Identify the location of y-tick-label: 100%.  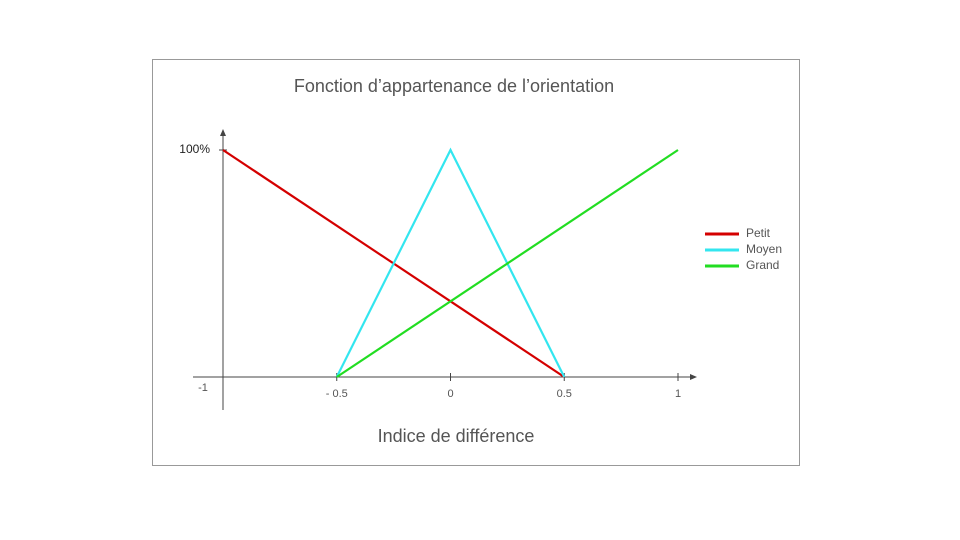
(194, 149).